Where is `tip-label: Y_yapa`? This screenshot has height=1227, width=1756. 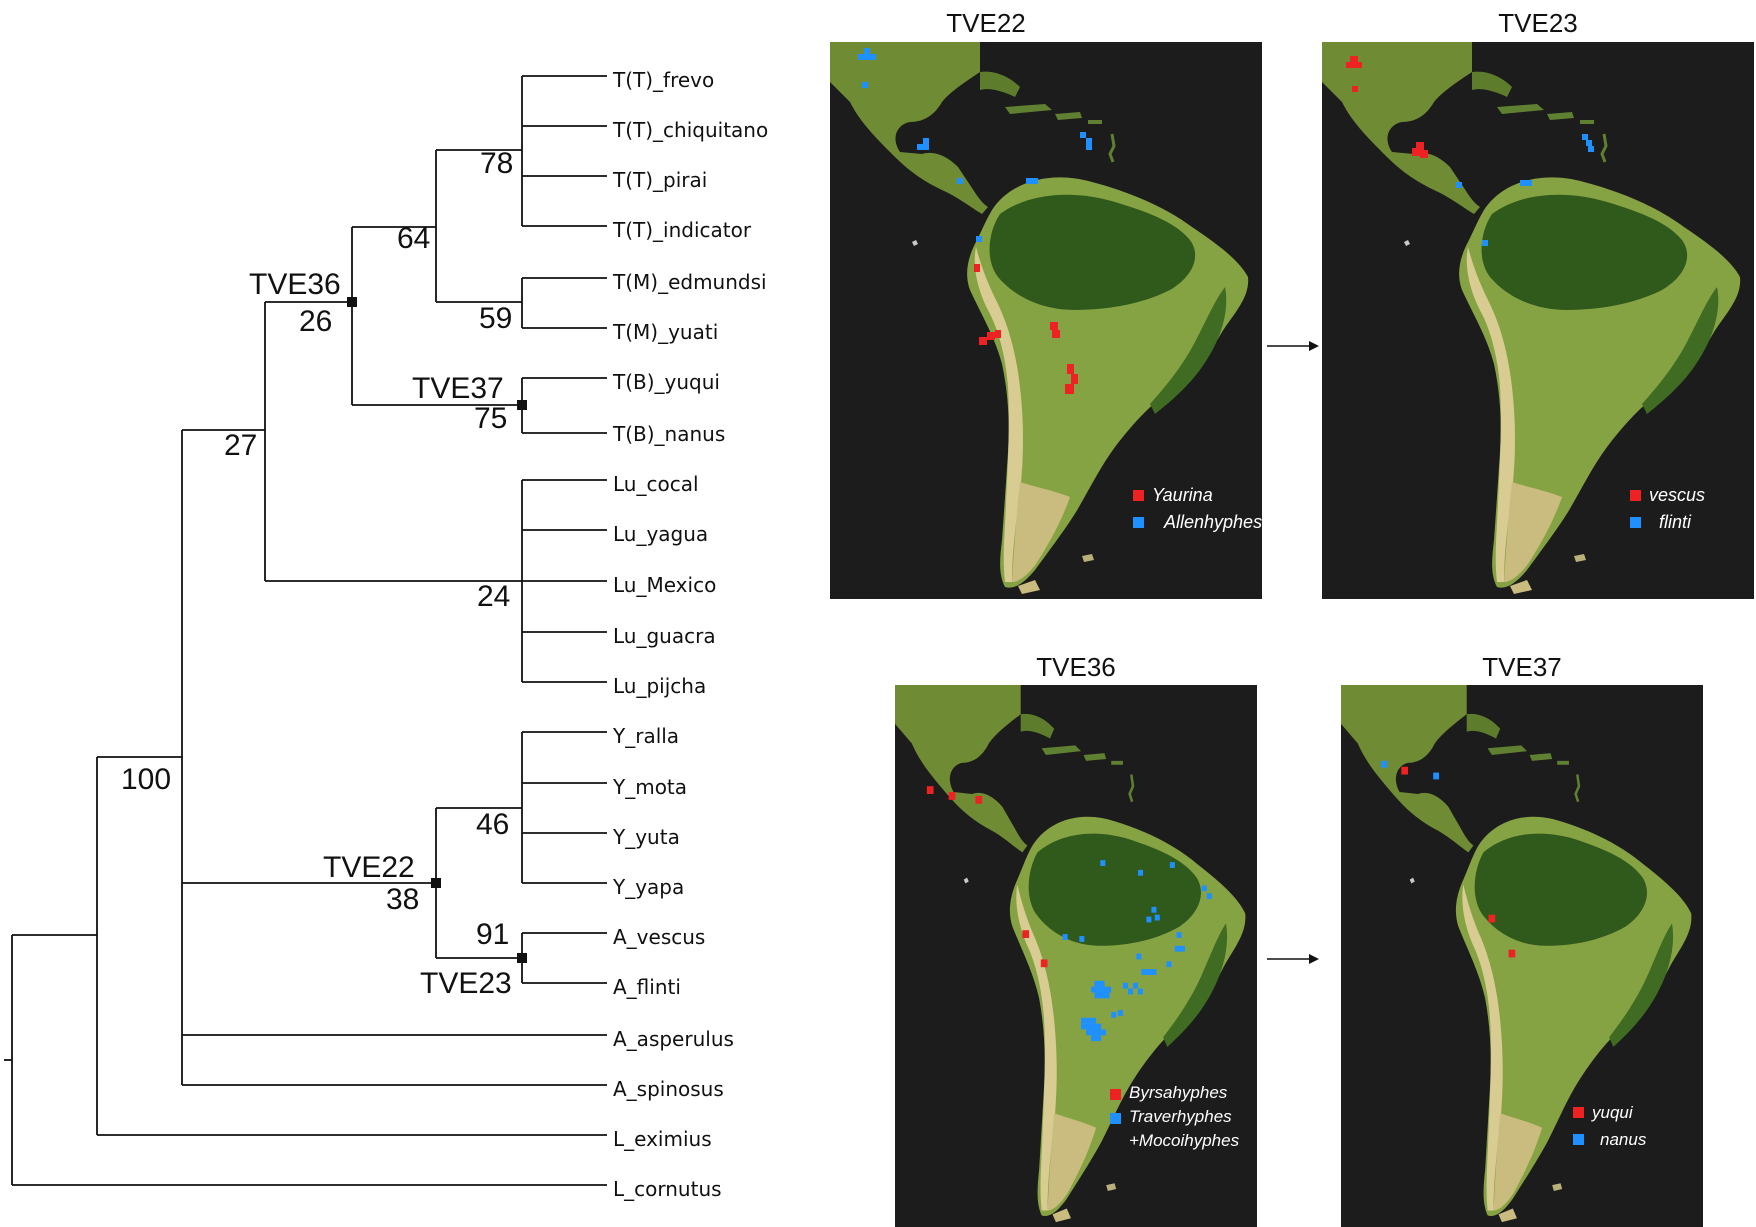 tip-label: Y_yapa is located at coordinates (648, 887).